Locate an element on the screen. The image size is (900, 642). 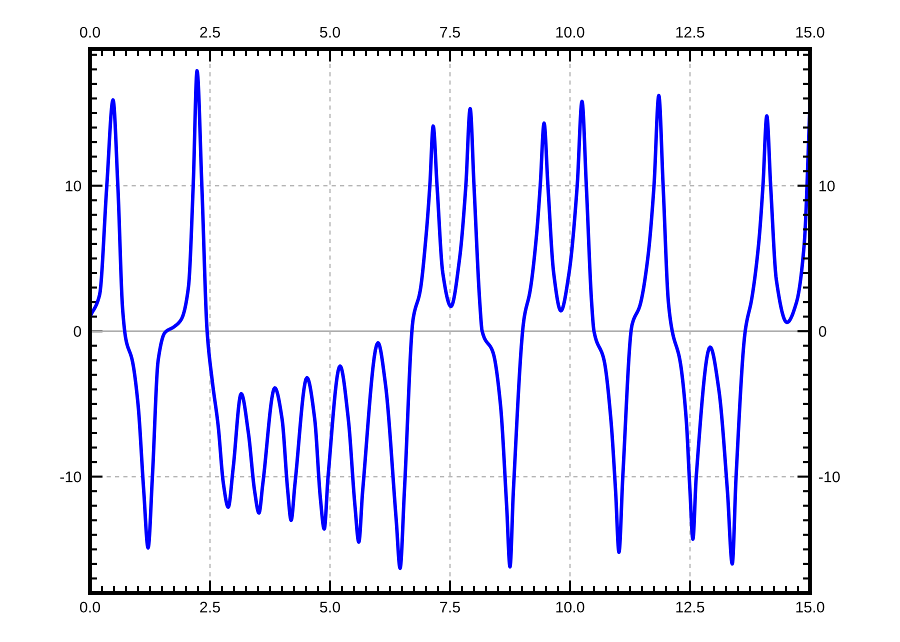
x-tick-label: 7.5 is located at coordinates (450, 607).